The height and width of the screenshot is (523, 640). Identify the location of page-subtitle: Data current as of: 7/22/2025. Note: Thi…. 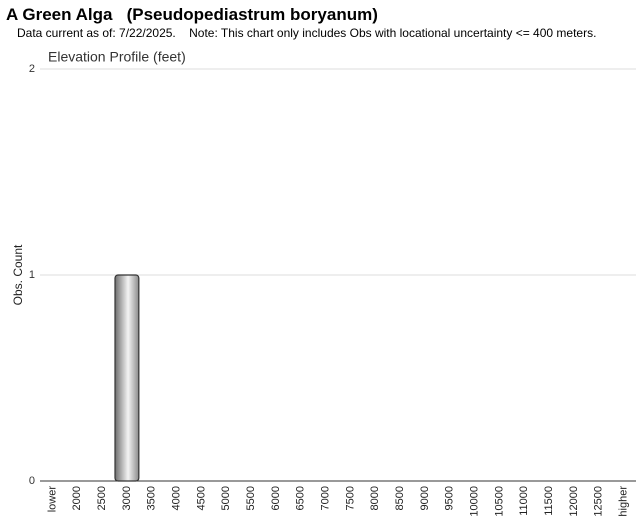
(307, 33).